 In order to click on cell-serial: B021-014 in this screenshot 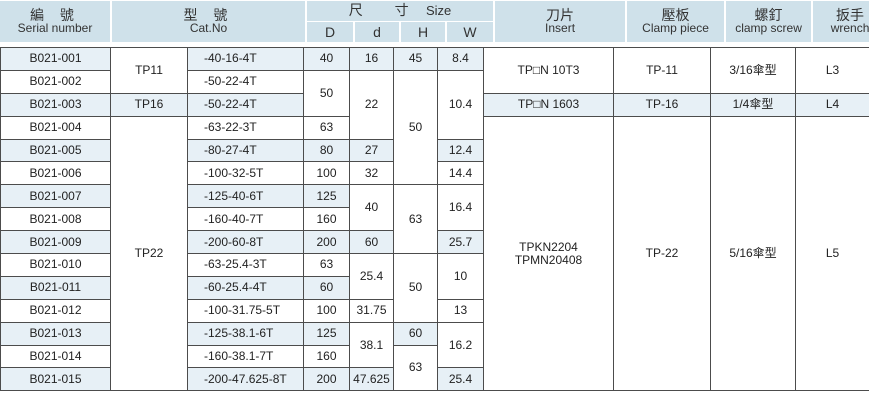, I will do `click(55, 356)`.